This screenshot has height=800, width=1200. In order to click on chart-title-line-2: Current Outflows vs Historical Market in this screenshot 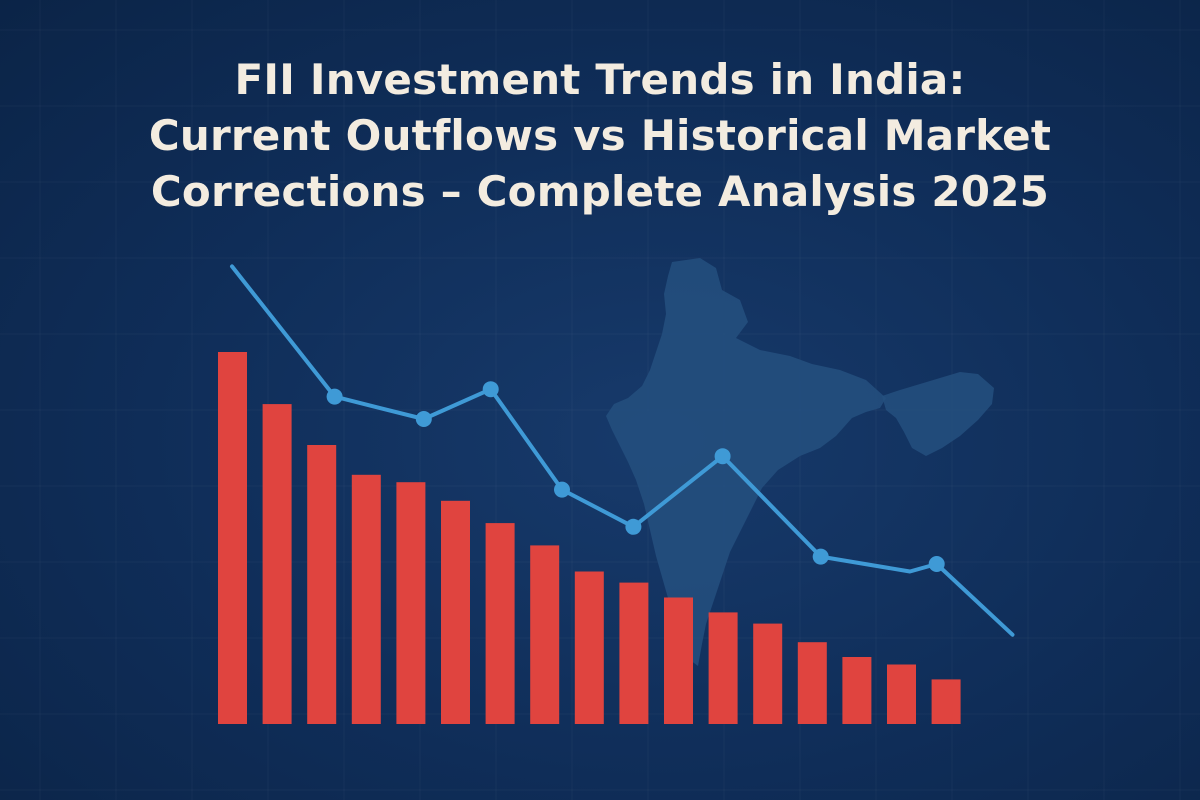, I will do `click(600, 135)`.